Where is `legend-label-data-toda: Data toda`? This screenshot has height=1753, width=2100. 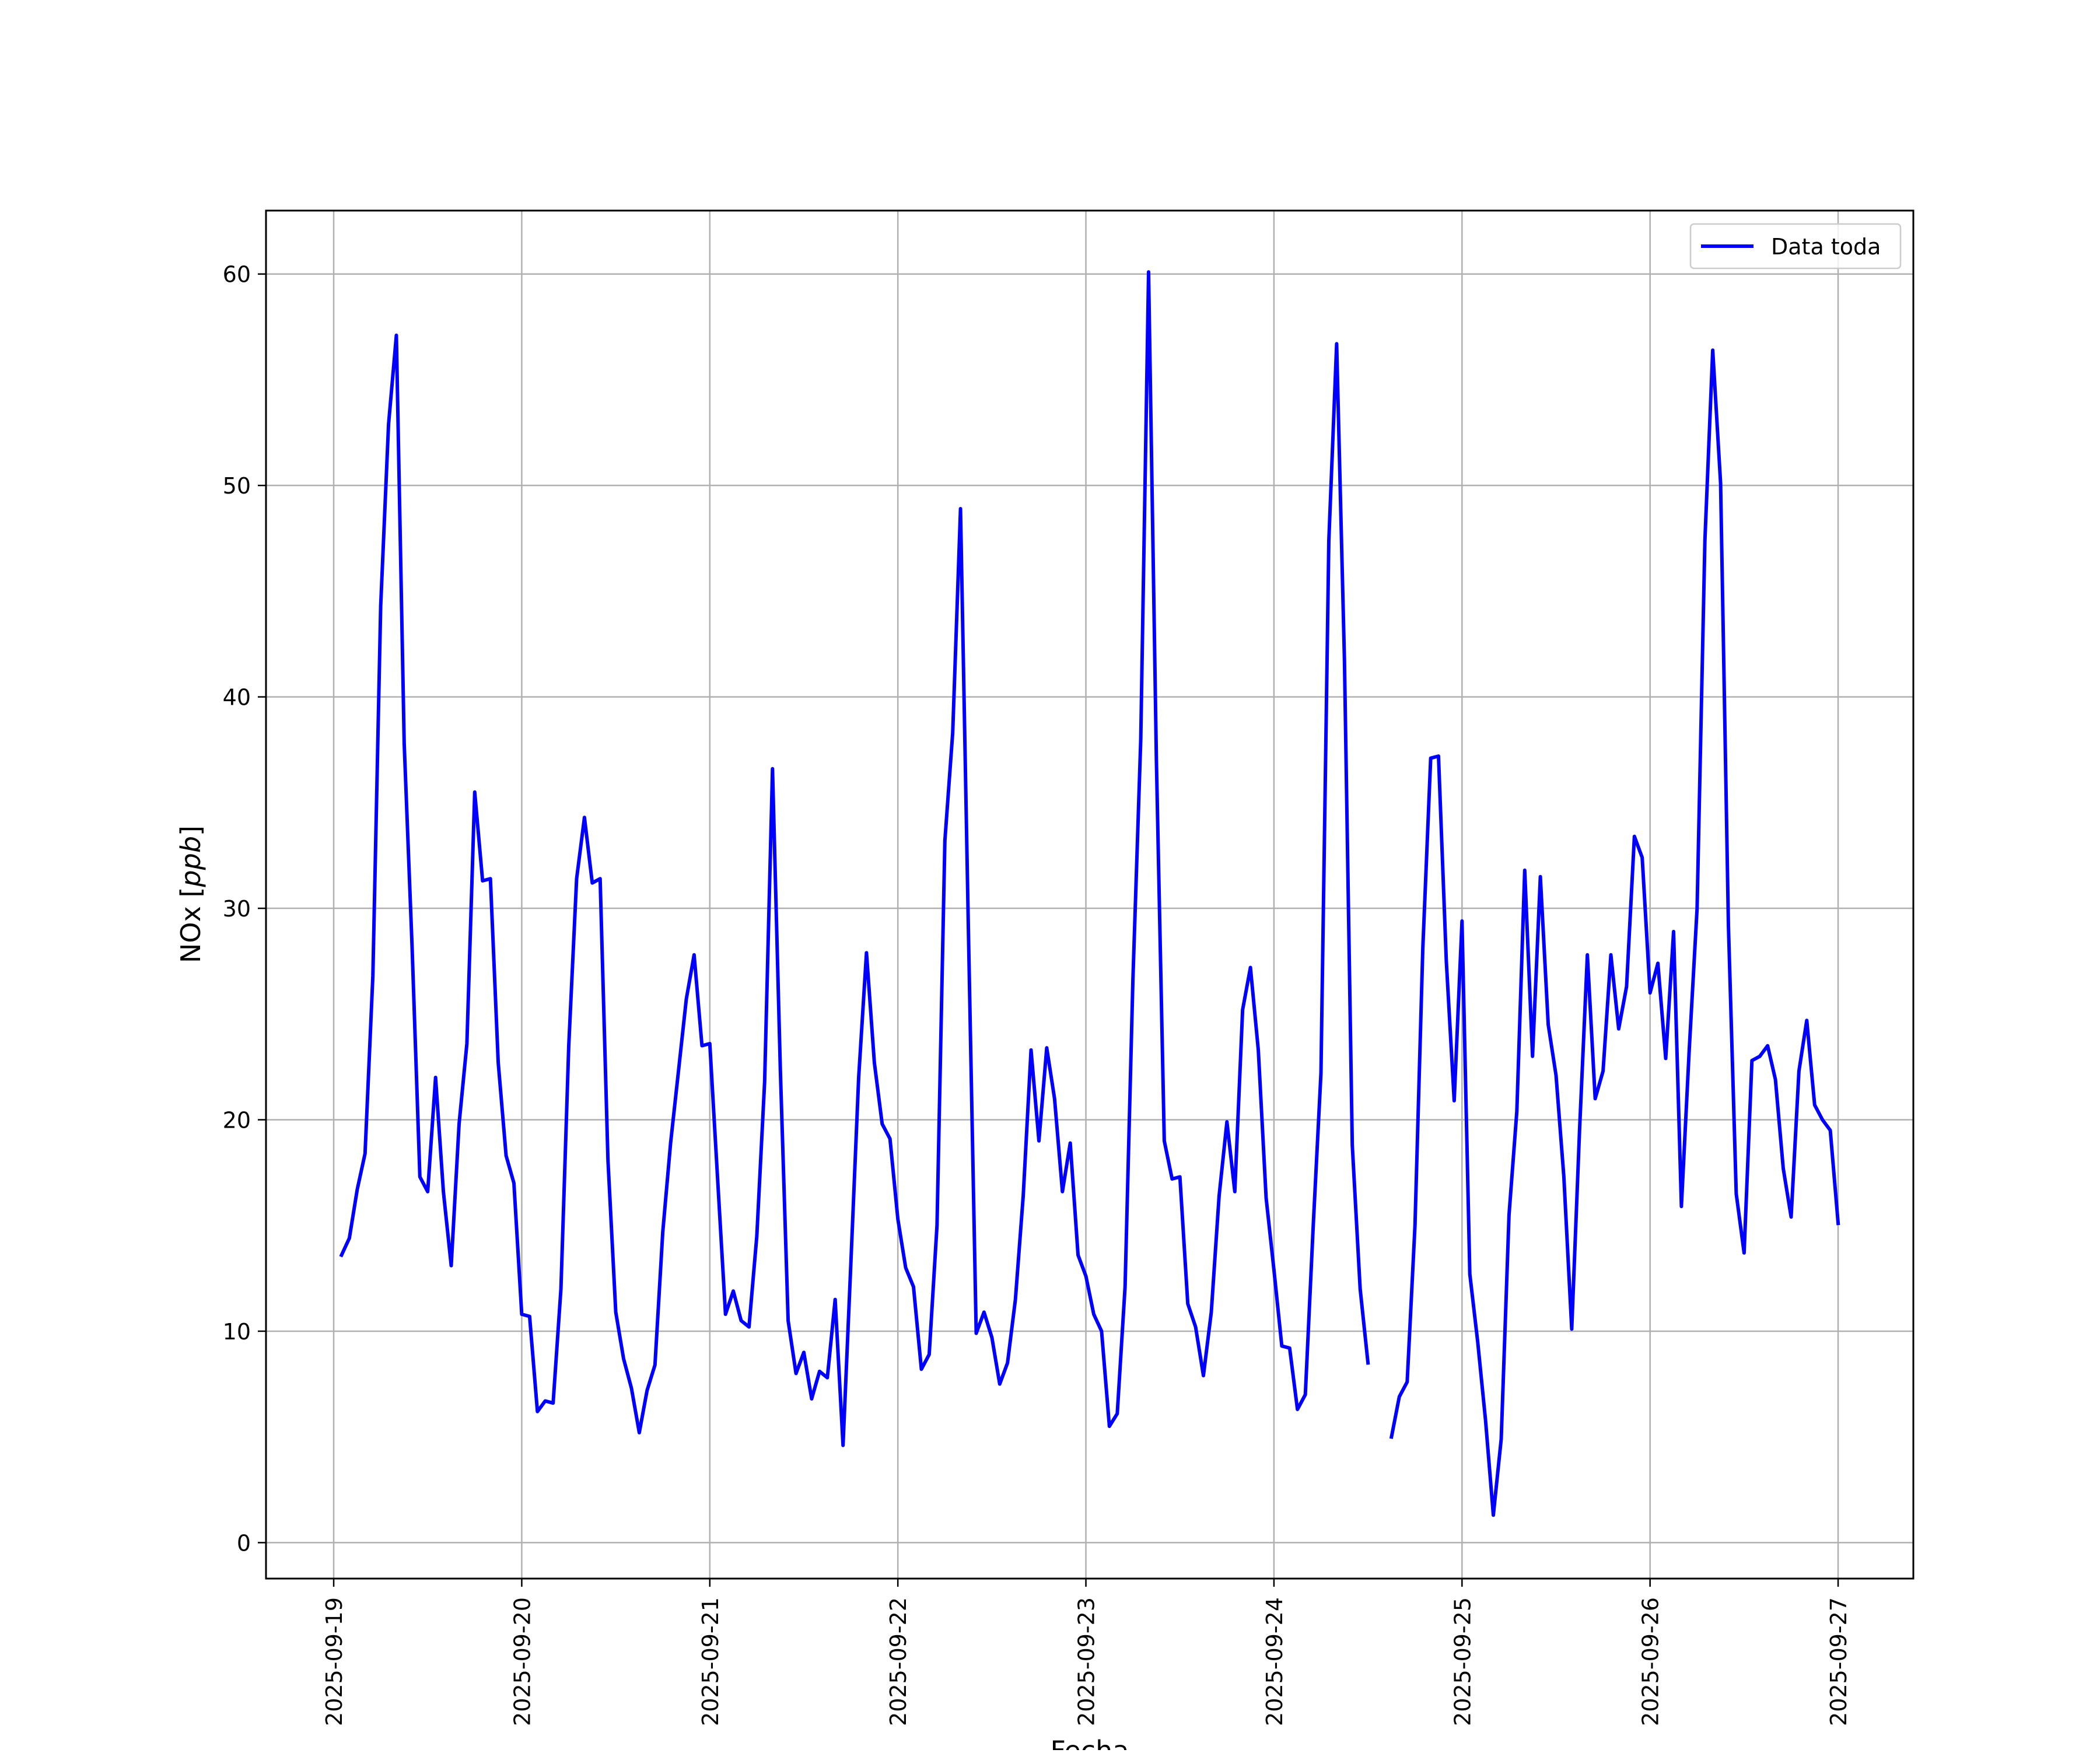 legend-label-data-toda: Data toda is located at coordinates (1826, 247).